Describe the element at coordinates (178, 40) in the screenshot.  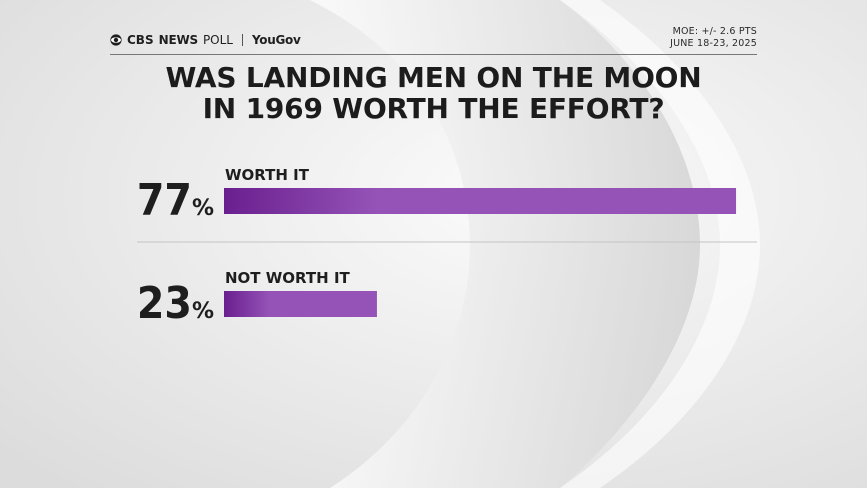
I see `network-suffix: NEWS` at that location.